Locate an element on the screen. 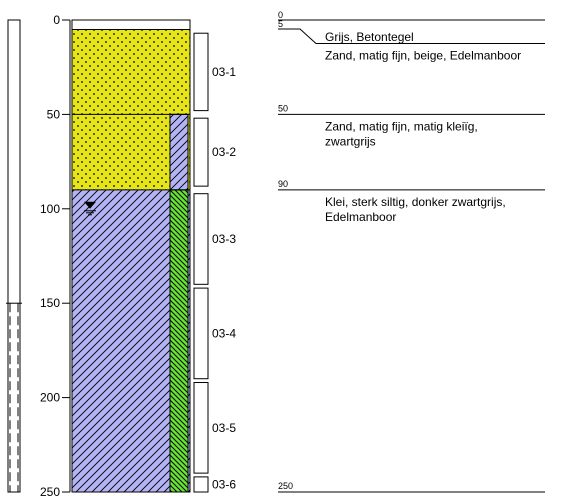 The image size is (564, 496). sample-label: 03-5 is located at coordinates (224, 428).